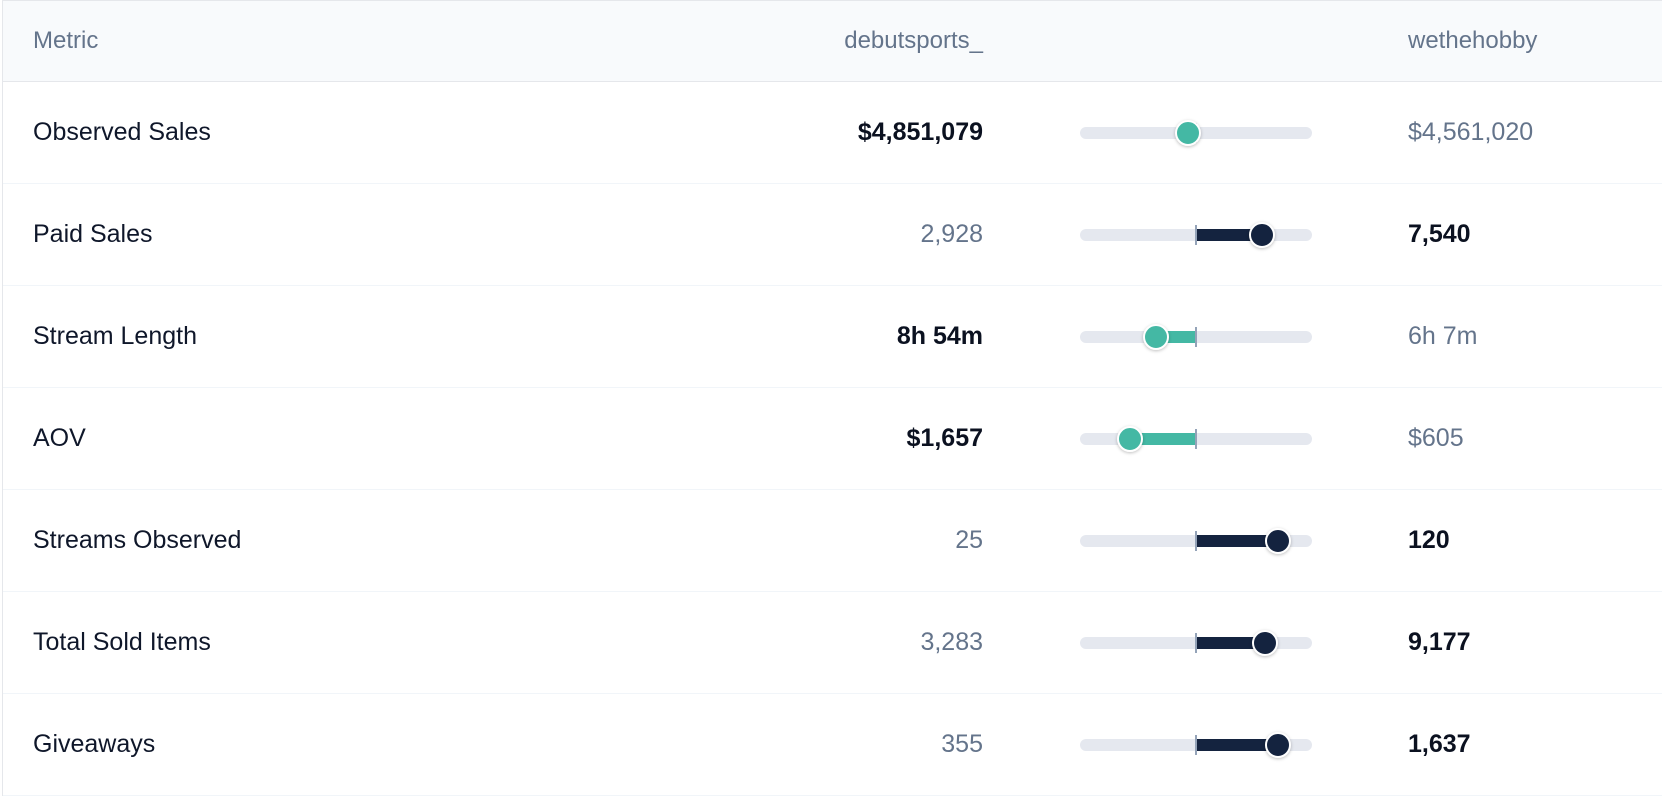 This screenshot has width=1662, height=800. Describe the element at coordinates (66, 40) in the screenshot. I see `header-metric: Metric` at that location.